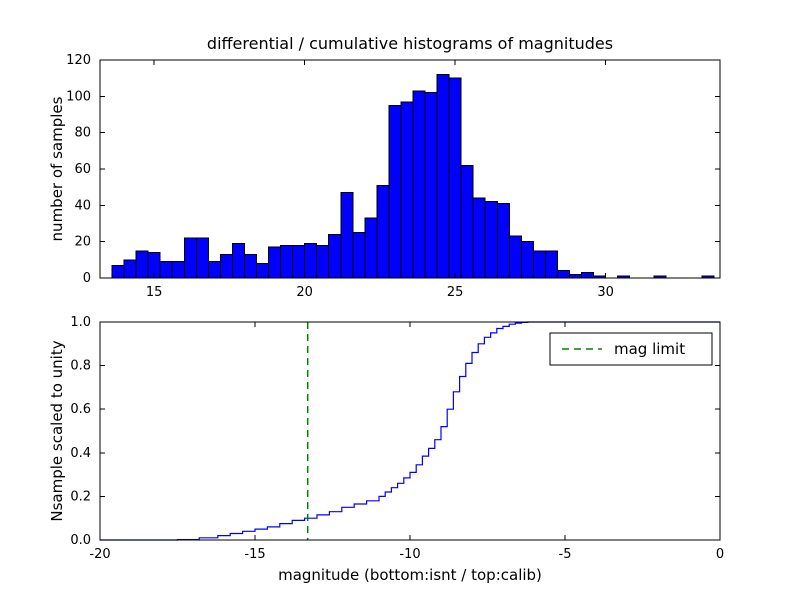 This screenshot has height=600, width=800. I want to click on bottom-plot-xtick-label: -15, so click(254, 554).